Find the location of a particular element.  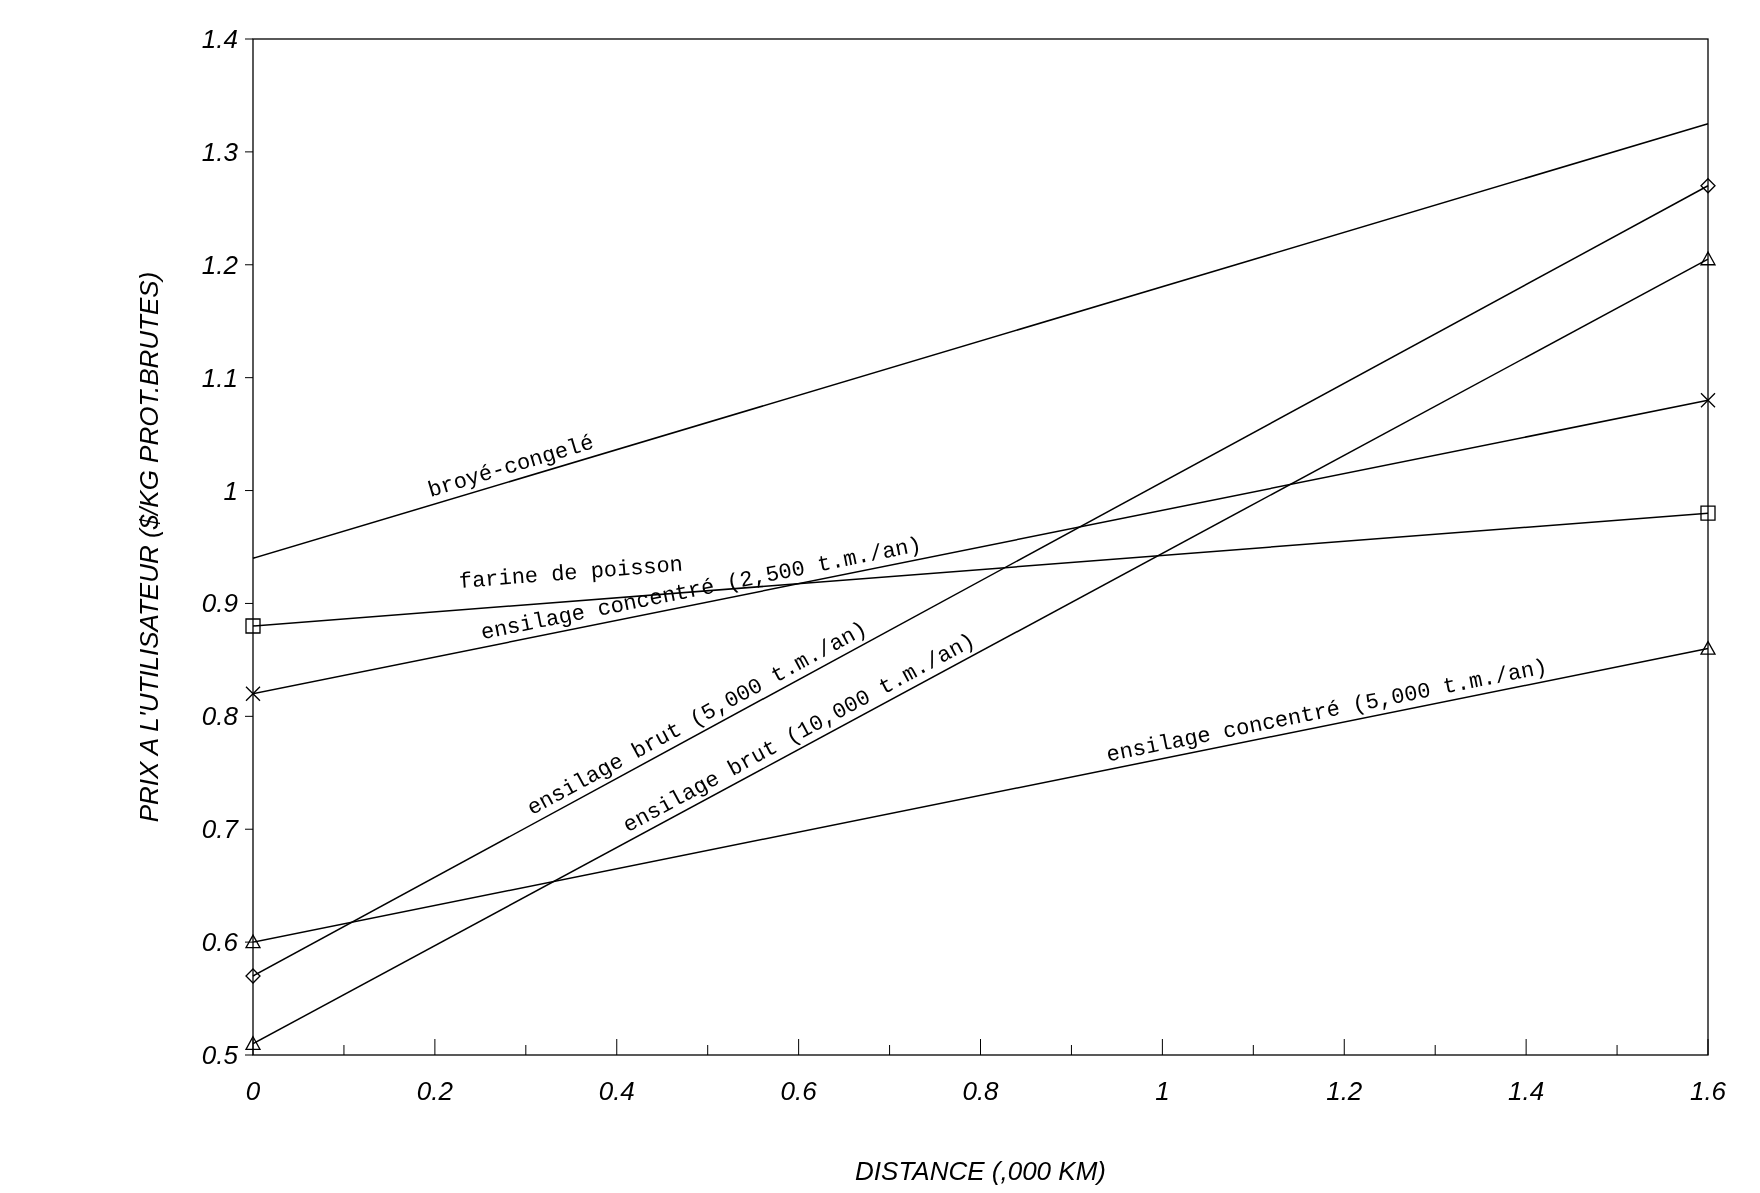

y-tick-label: 0.7 is located at coordinates (220, 829).